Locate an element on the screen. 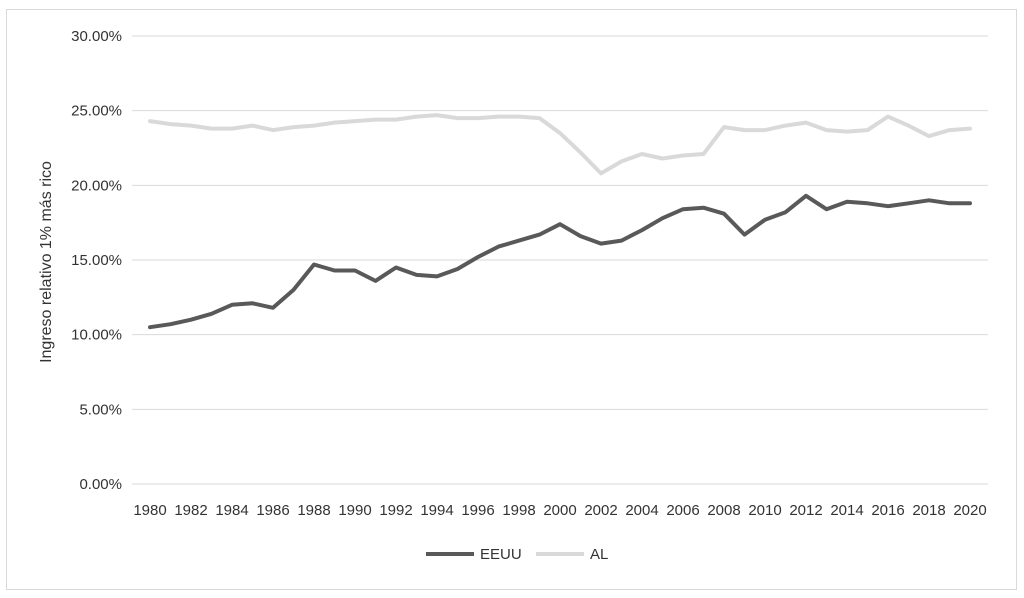  series-line-al is located at coordinates (560, 144).